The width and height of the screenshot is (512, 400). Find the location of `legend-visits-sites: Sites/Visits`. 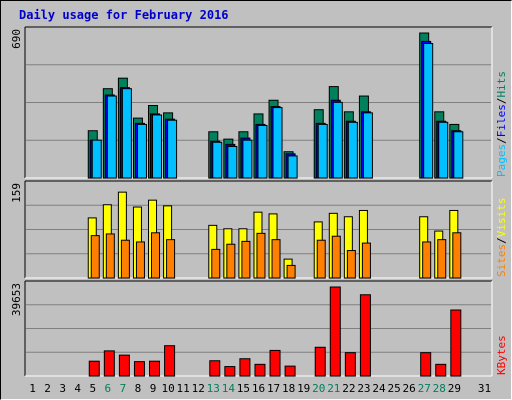

legend-visits-sites: Sites/Visits is located at coordinates (501, 238).